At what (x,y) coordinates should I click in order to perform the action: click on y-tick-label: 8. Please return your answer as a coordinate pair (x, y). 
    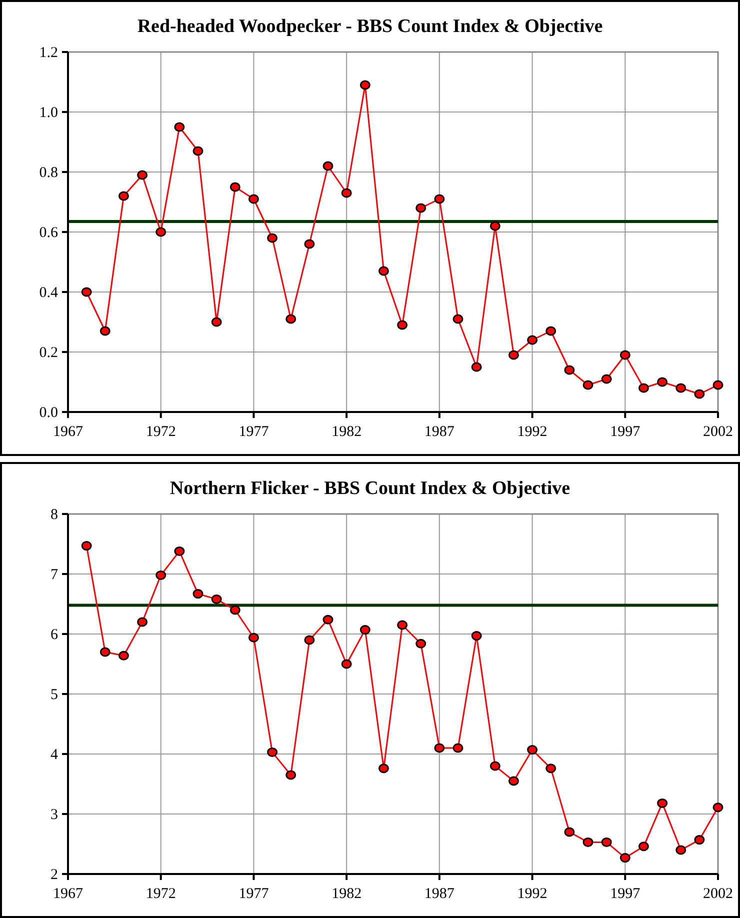
    Looking at the image, I should click on (54, 515).